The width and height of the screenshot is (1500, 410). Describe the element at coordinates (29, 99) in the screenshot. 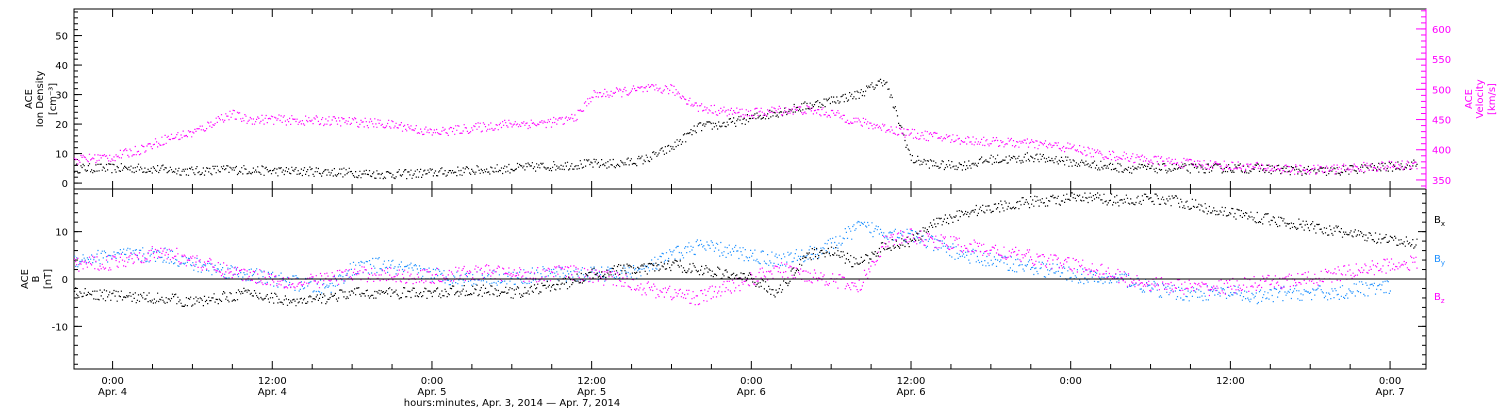

I see `top-left-axis-label-1: ACE` at that location.